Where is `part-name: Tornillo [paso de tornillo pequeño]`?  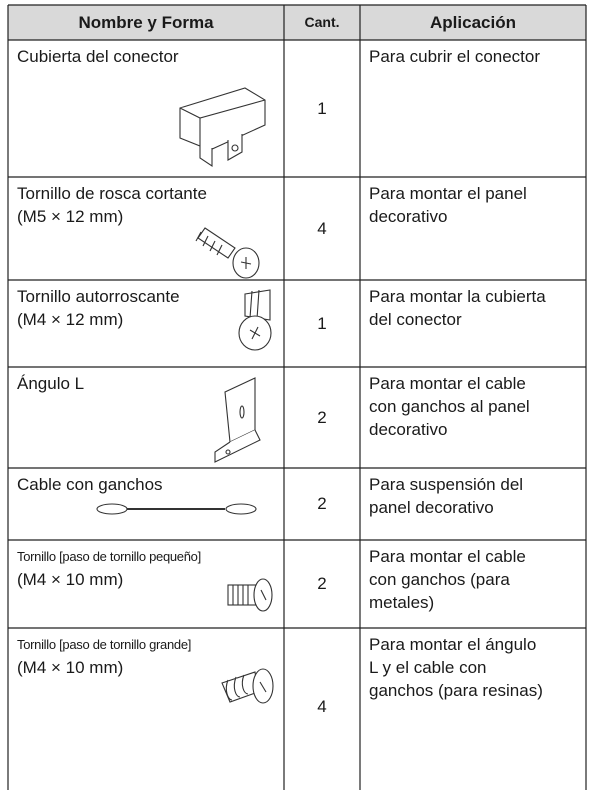
part-name: Tornillo [paso de tornillo pequeño] is located at coordinates (109, 556).